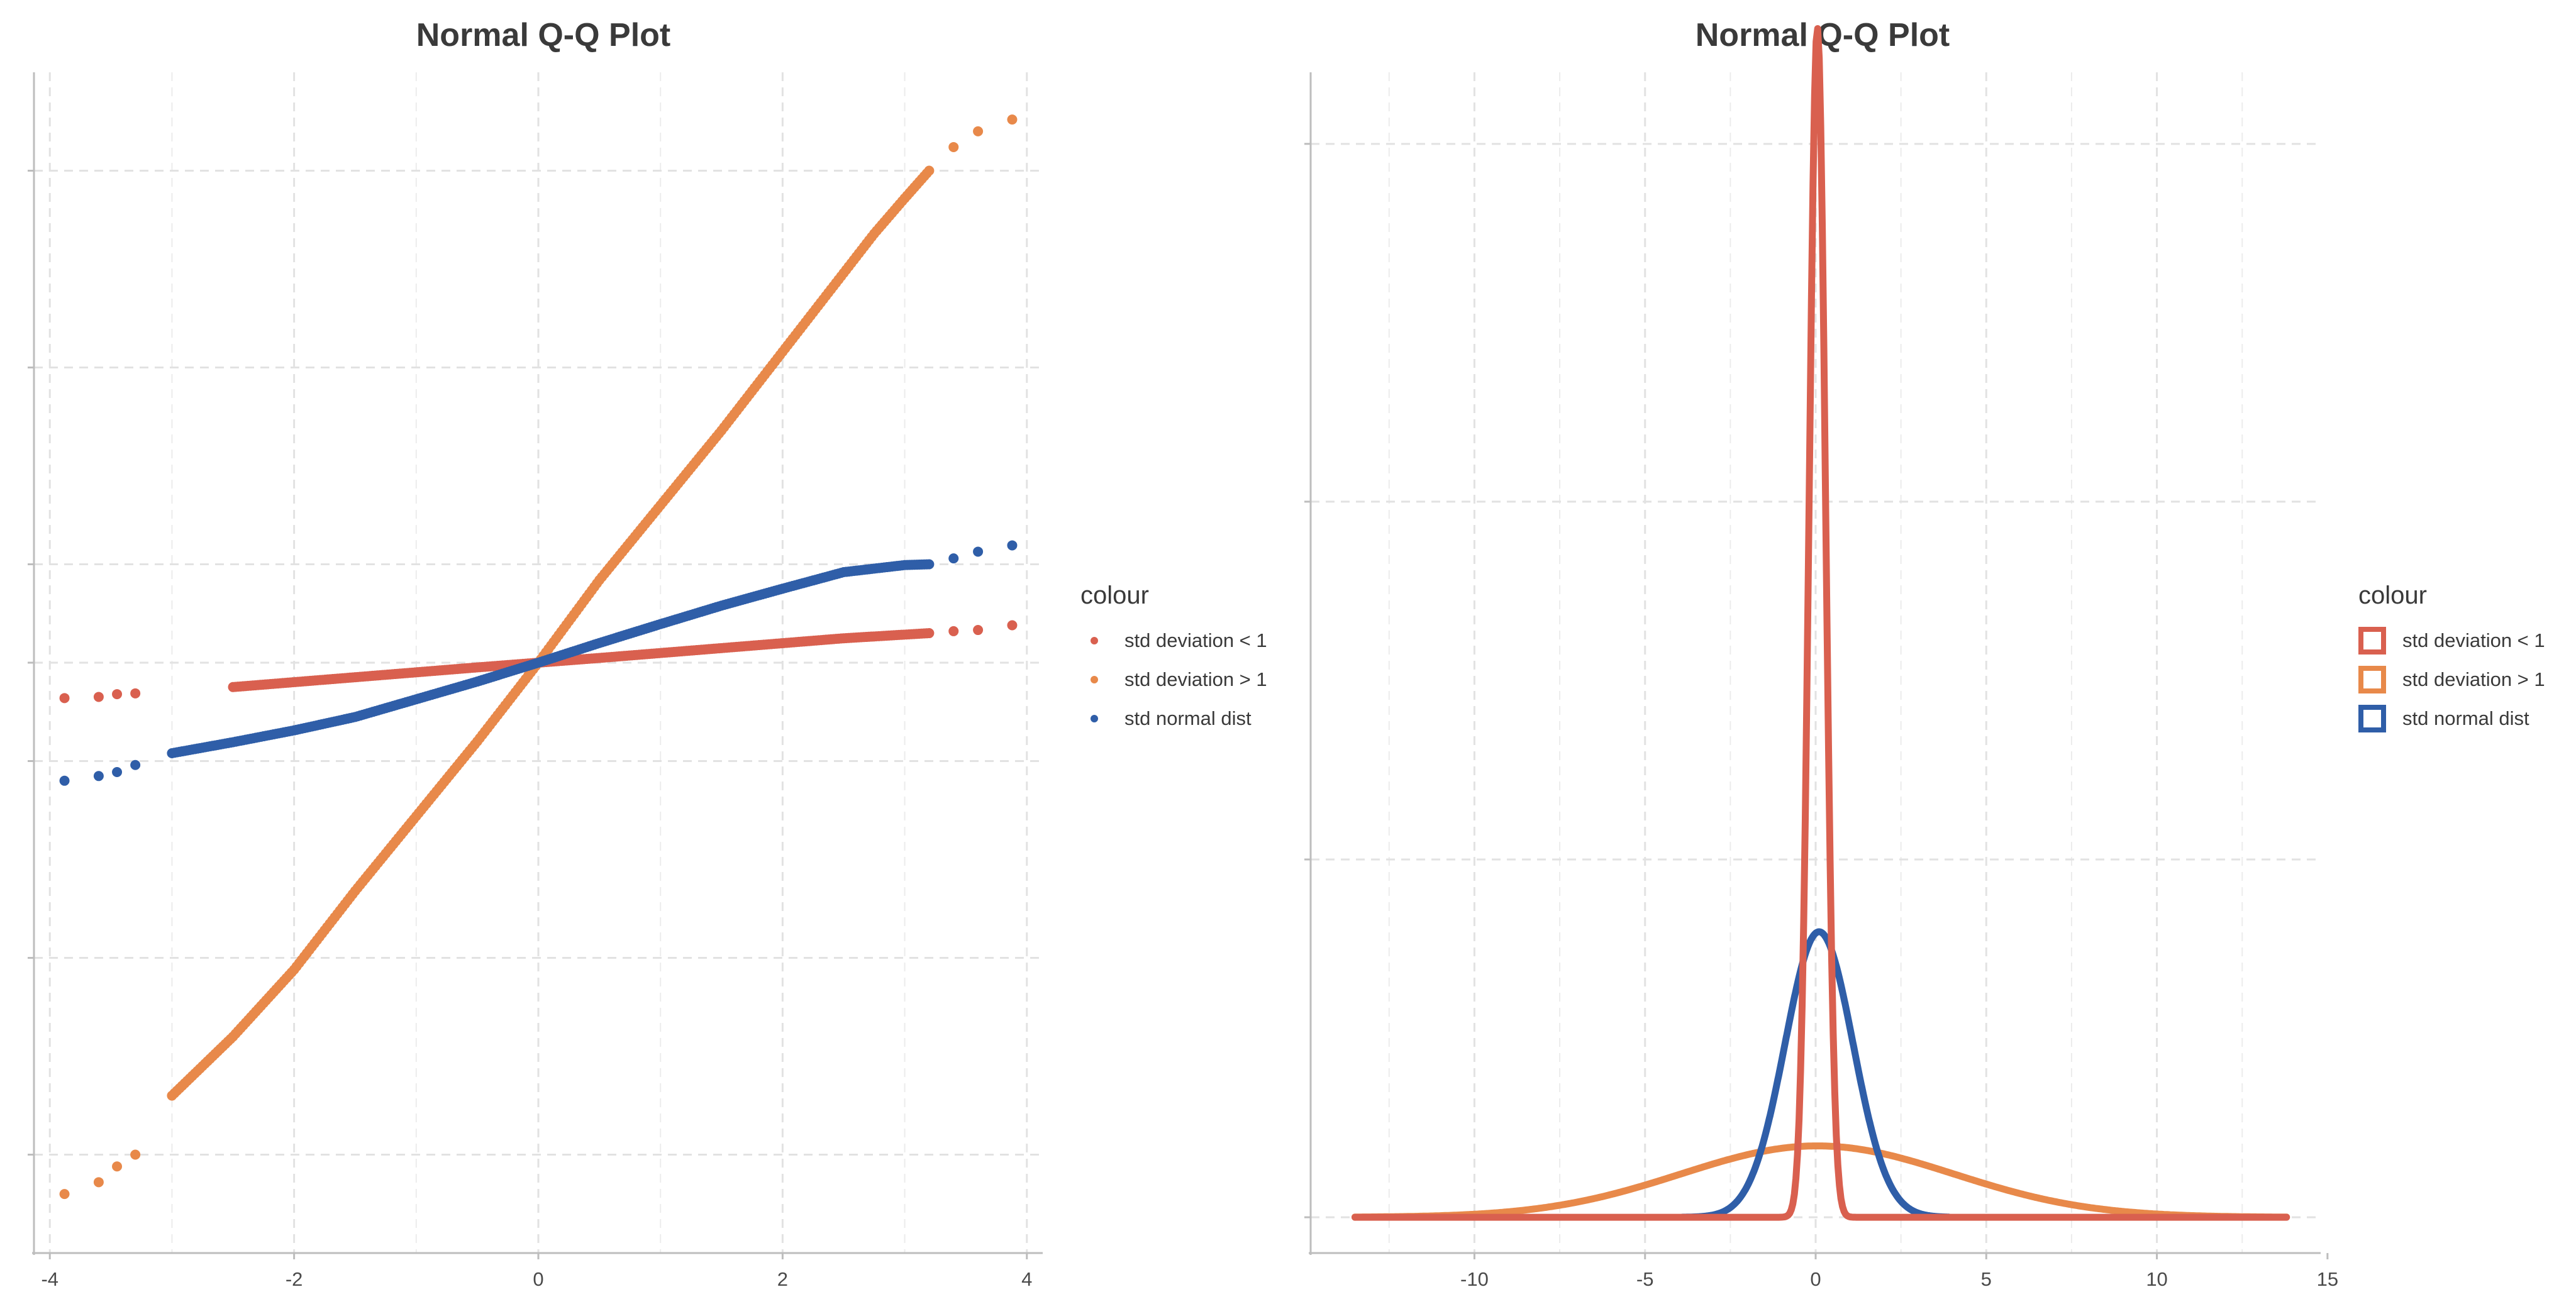 The image size is (2576, 1309). What do you see at coordinates (294, 1279) in the screenshot?
I see `x-tick-label: -2` at bounding box center [294, 1279].